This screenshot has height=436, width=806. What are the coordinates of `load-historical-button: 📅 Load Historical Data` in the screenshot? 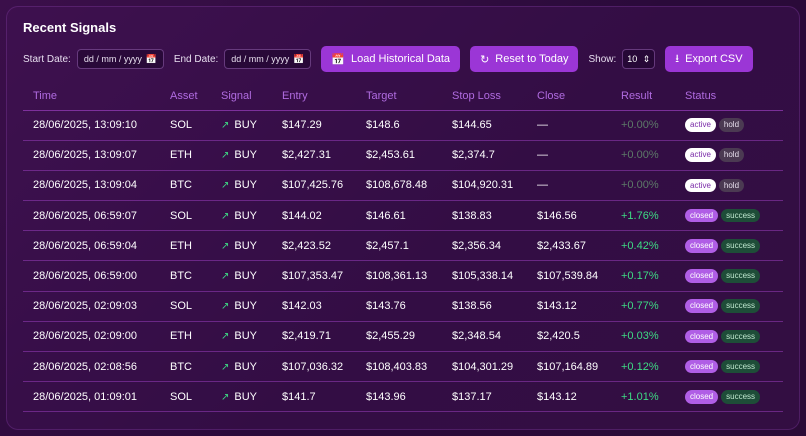 It's located at (391, 59).